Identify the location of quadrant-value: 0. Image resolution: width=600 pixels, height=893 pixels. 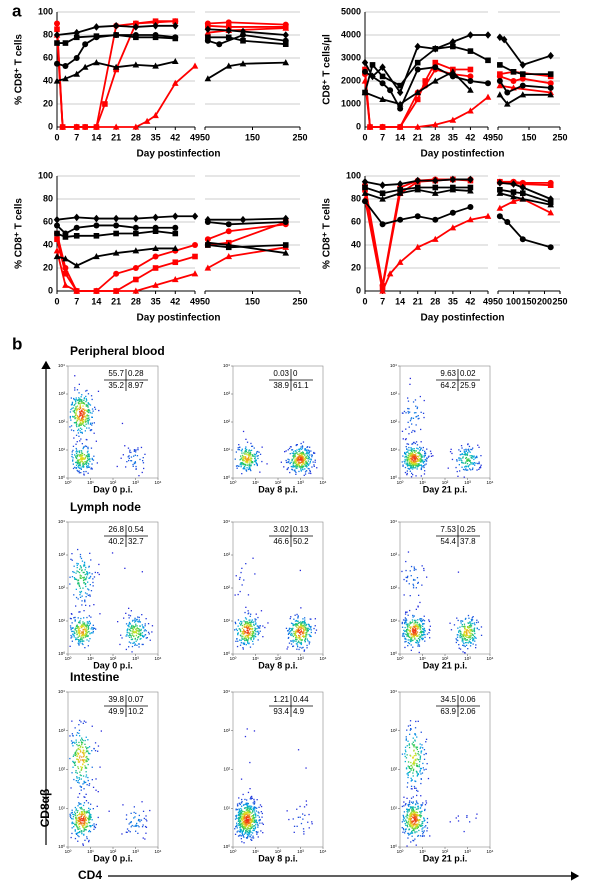
(295, 373).